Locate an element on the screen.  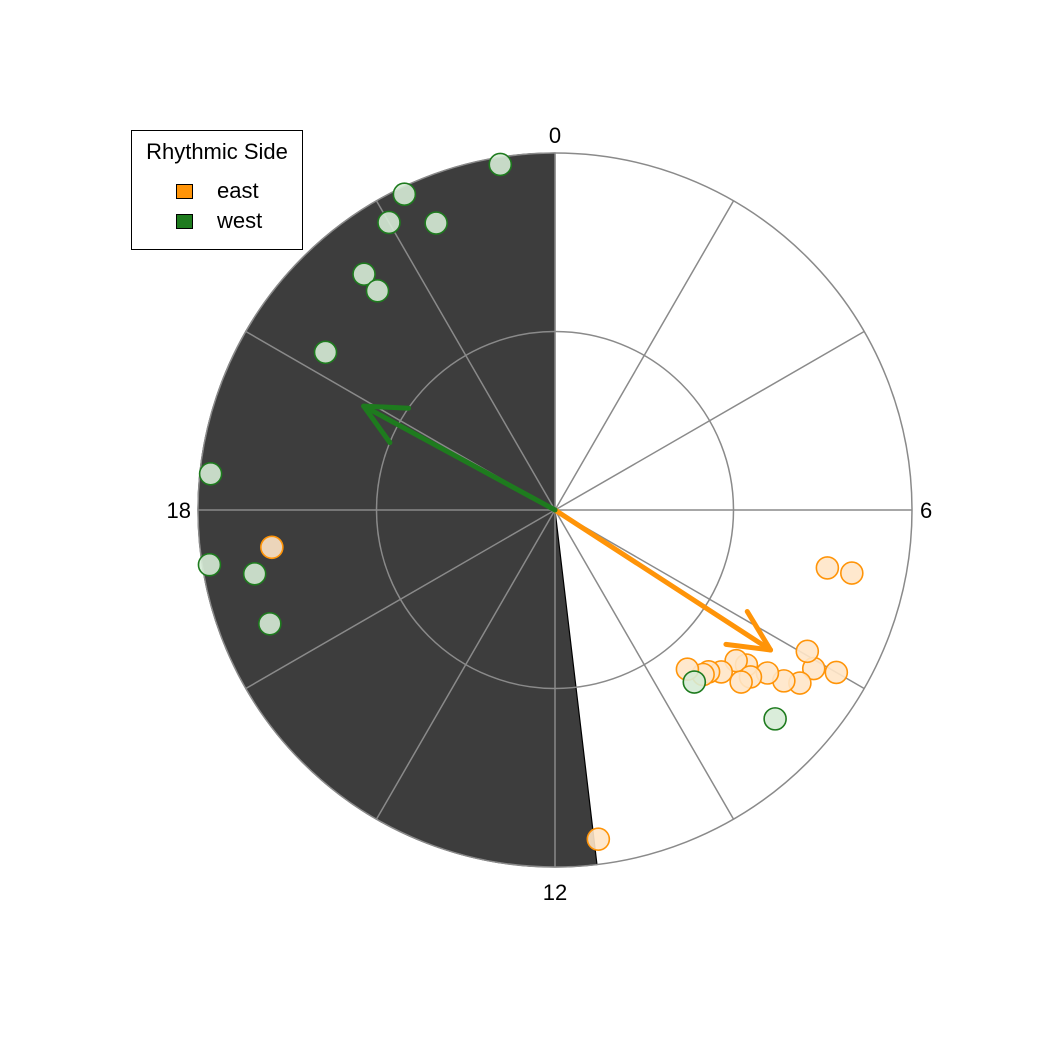
angular-tick-label: 12 is located at coordinates (555, 892).